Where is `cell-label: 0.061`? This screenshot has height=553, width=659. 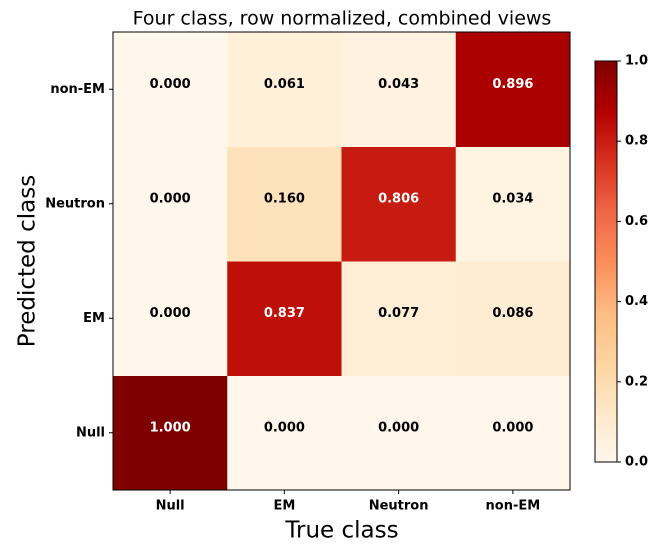 cell-label: 0.061 is located at coordinates (284, 84).